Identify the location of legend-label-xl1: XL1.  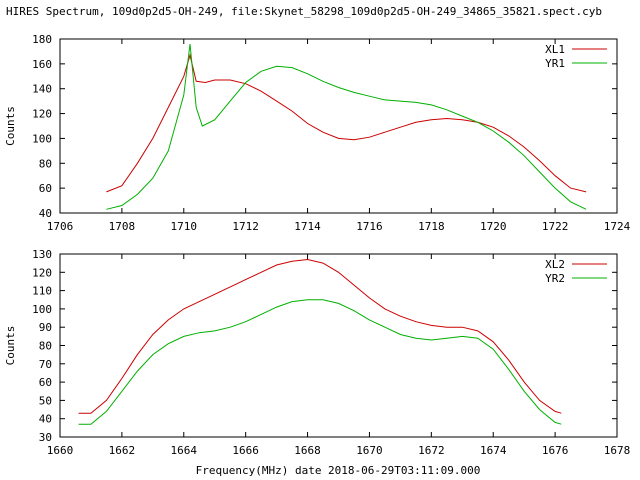
(555, 49).